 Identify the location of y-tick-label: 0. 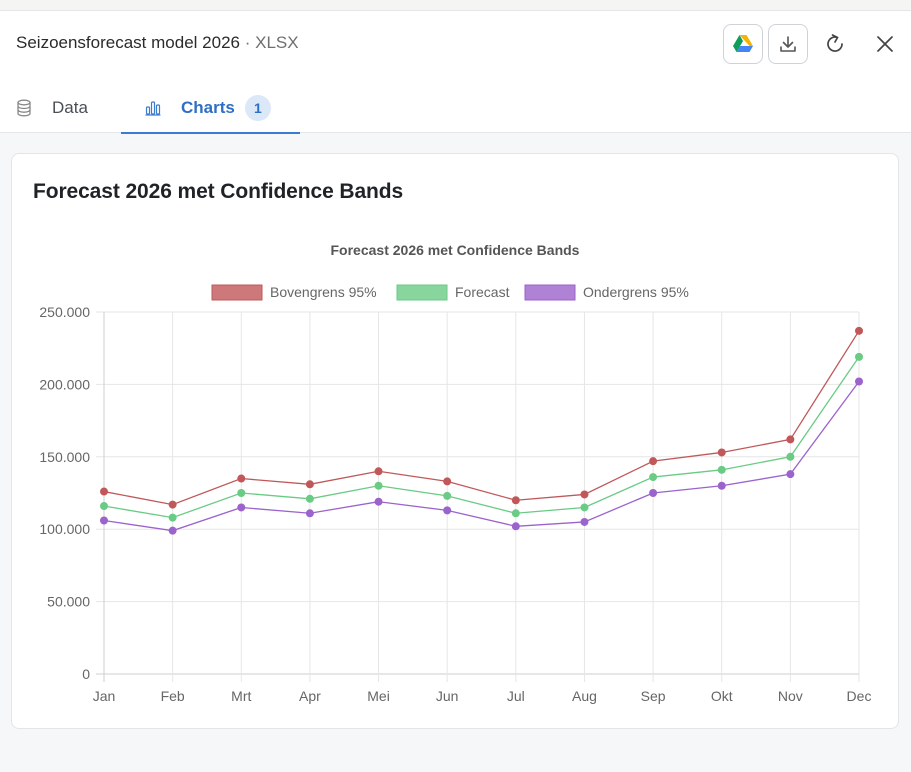
(86, 674).